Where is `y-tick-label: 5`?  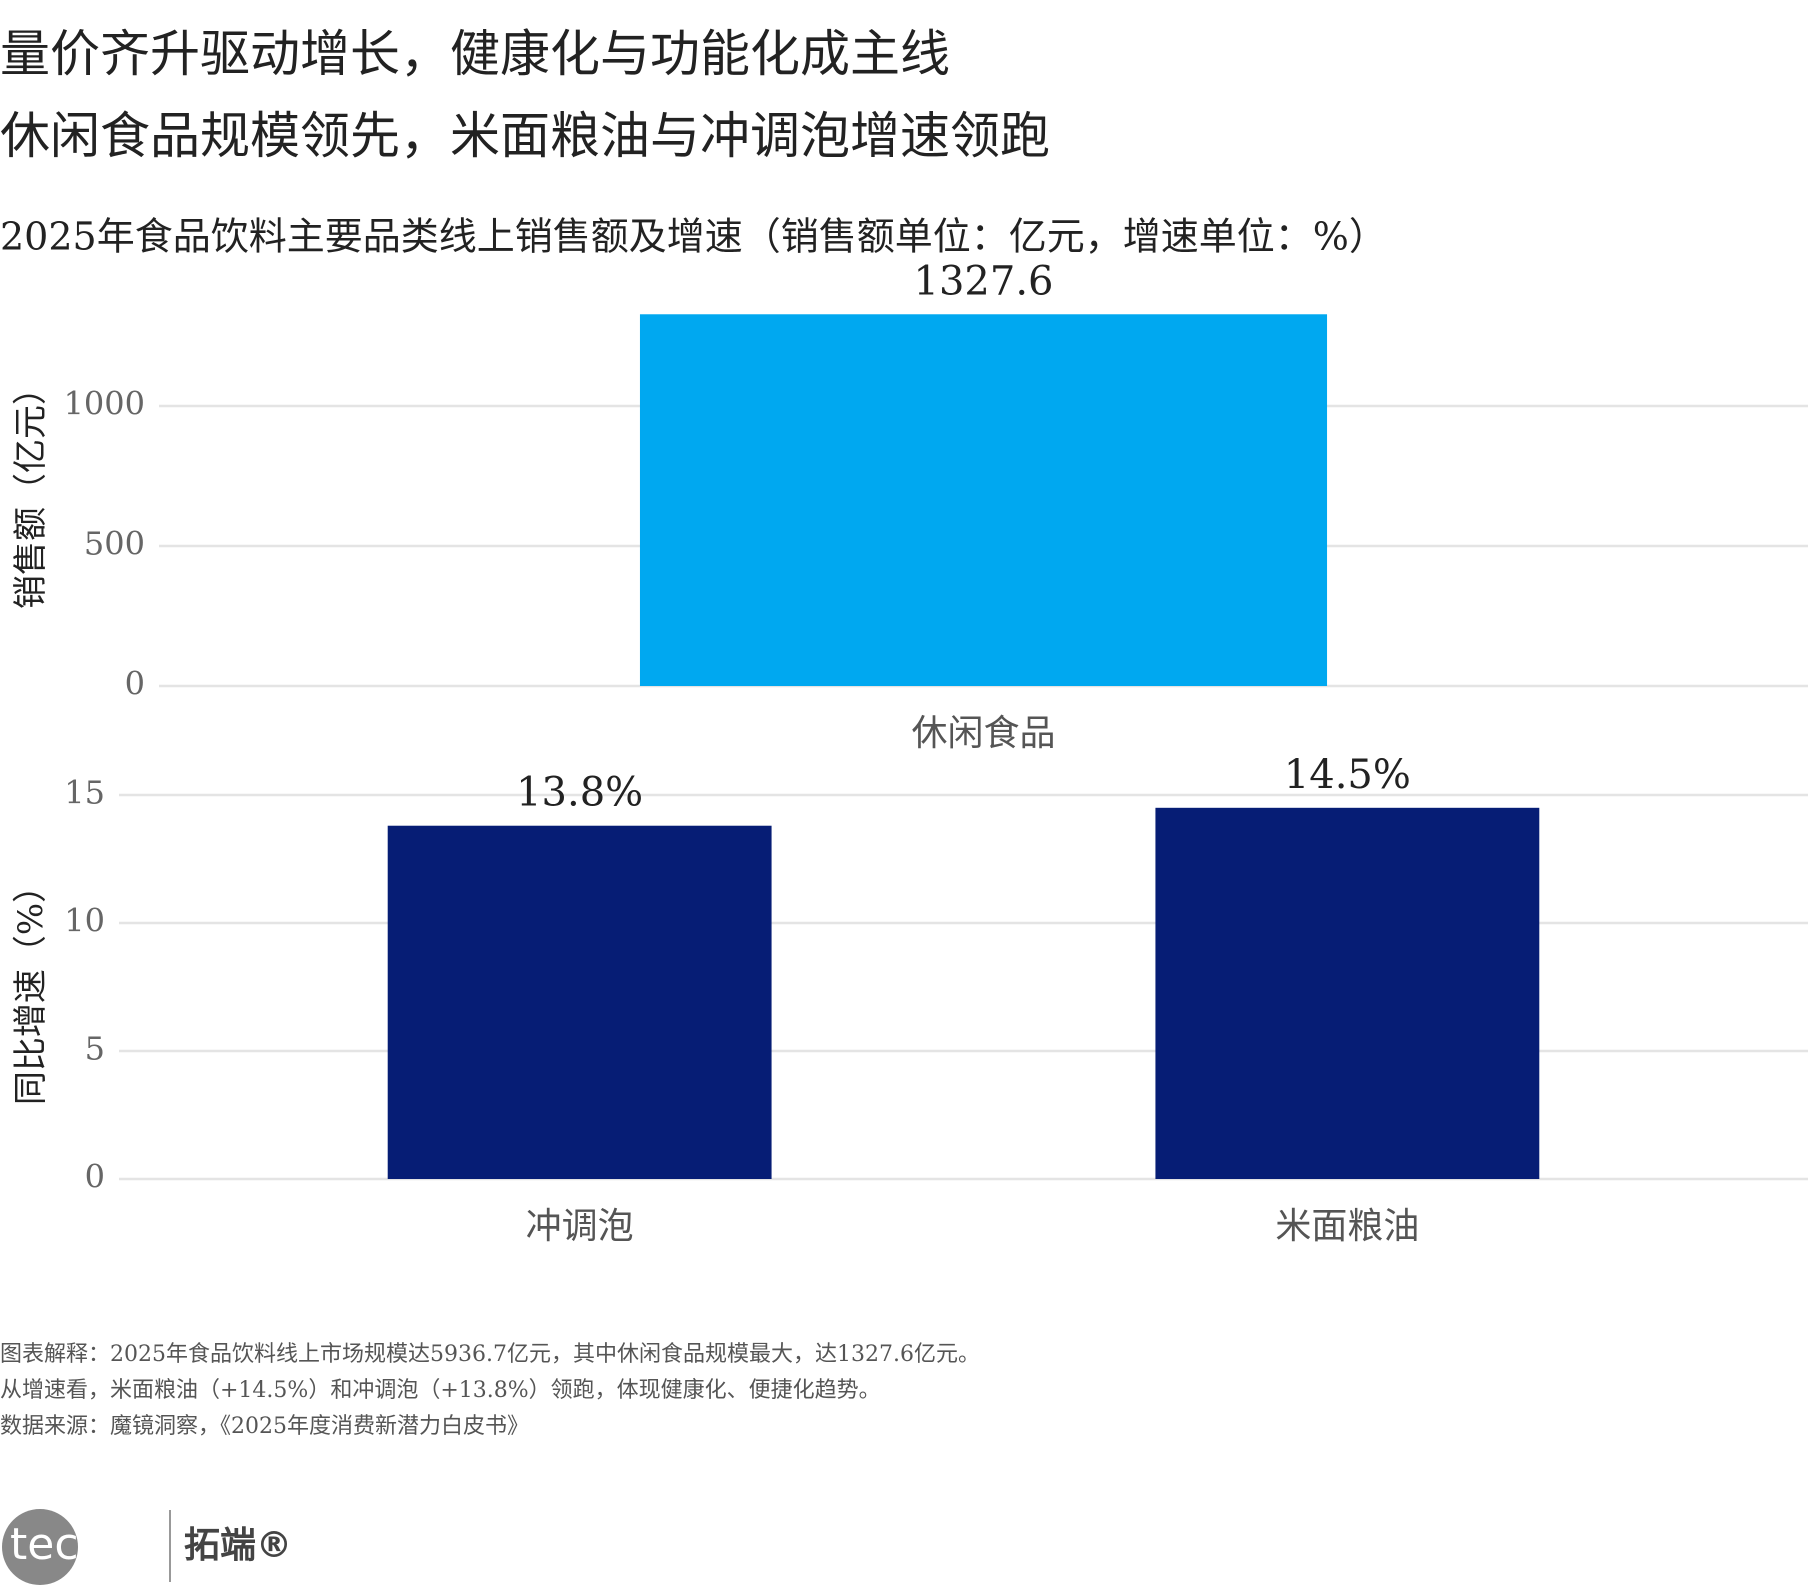 y-tick-label: 5 is located at coordinates (95, 1049).